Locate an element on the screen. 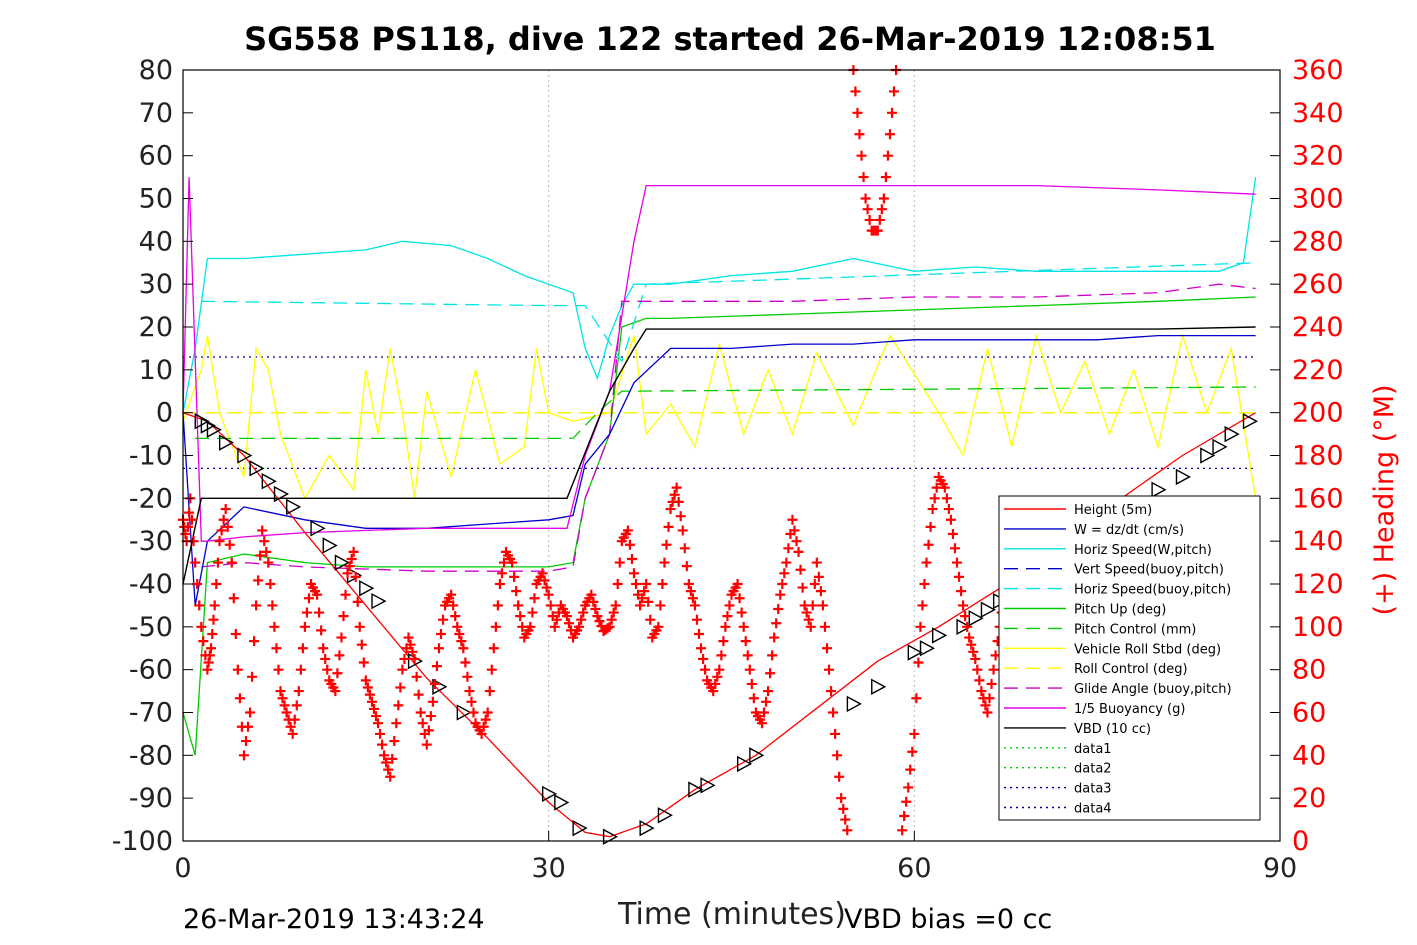  right-tick-label-15: 60 is located at coordinates (1309, 713).